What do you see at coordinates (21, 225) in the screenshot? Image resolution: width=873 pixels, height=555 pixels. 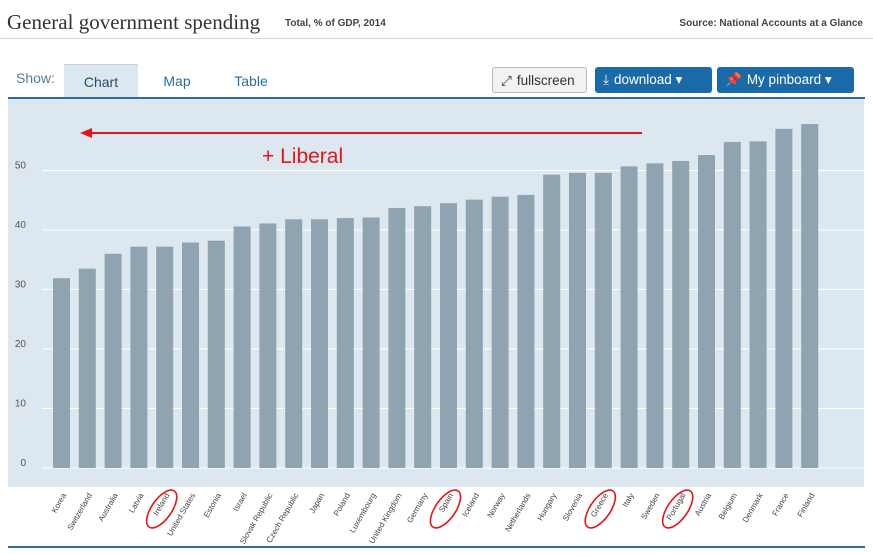 I see `y-tick-label: 40` at bounding box center [21, 225].